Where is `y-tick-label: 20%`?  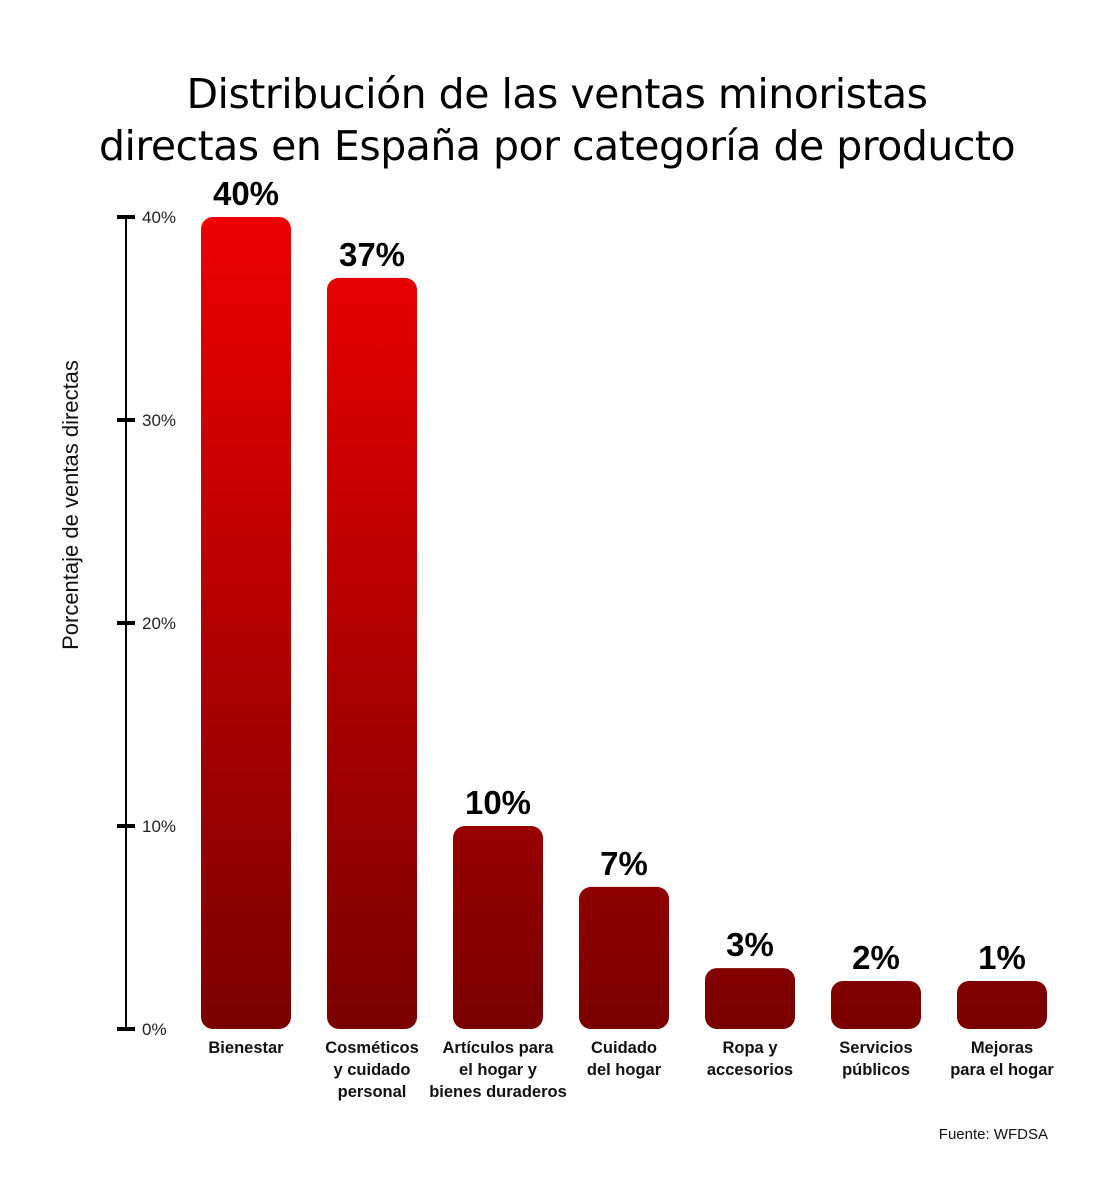
y-tick-label: 20% is located at coordinates (159, 623).